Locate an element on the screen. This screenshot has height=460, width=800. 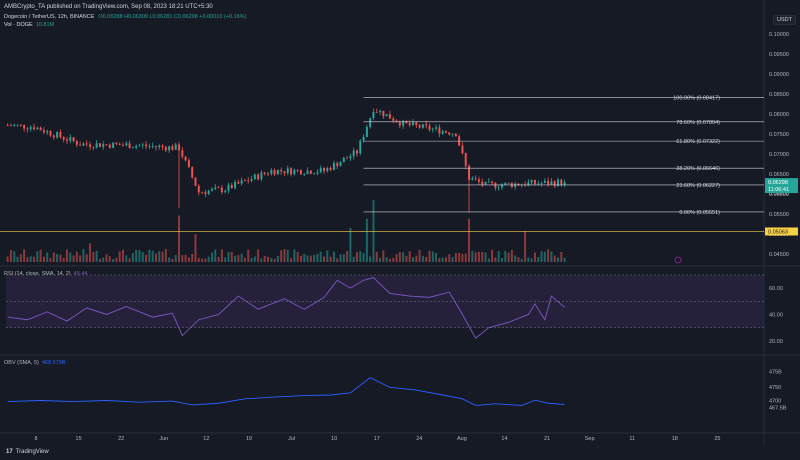
time-tick-label: Jul is located at coordinates (291, 439).